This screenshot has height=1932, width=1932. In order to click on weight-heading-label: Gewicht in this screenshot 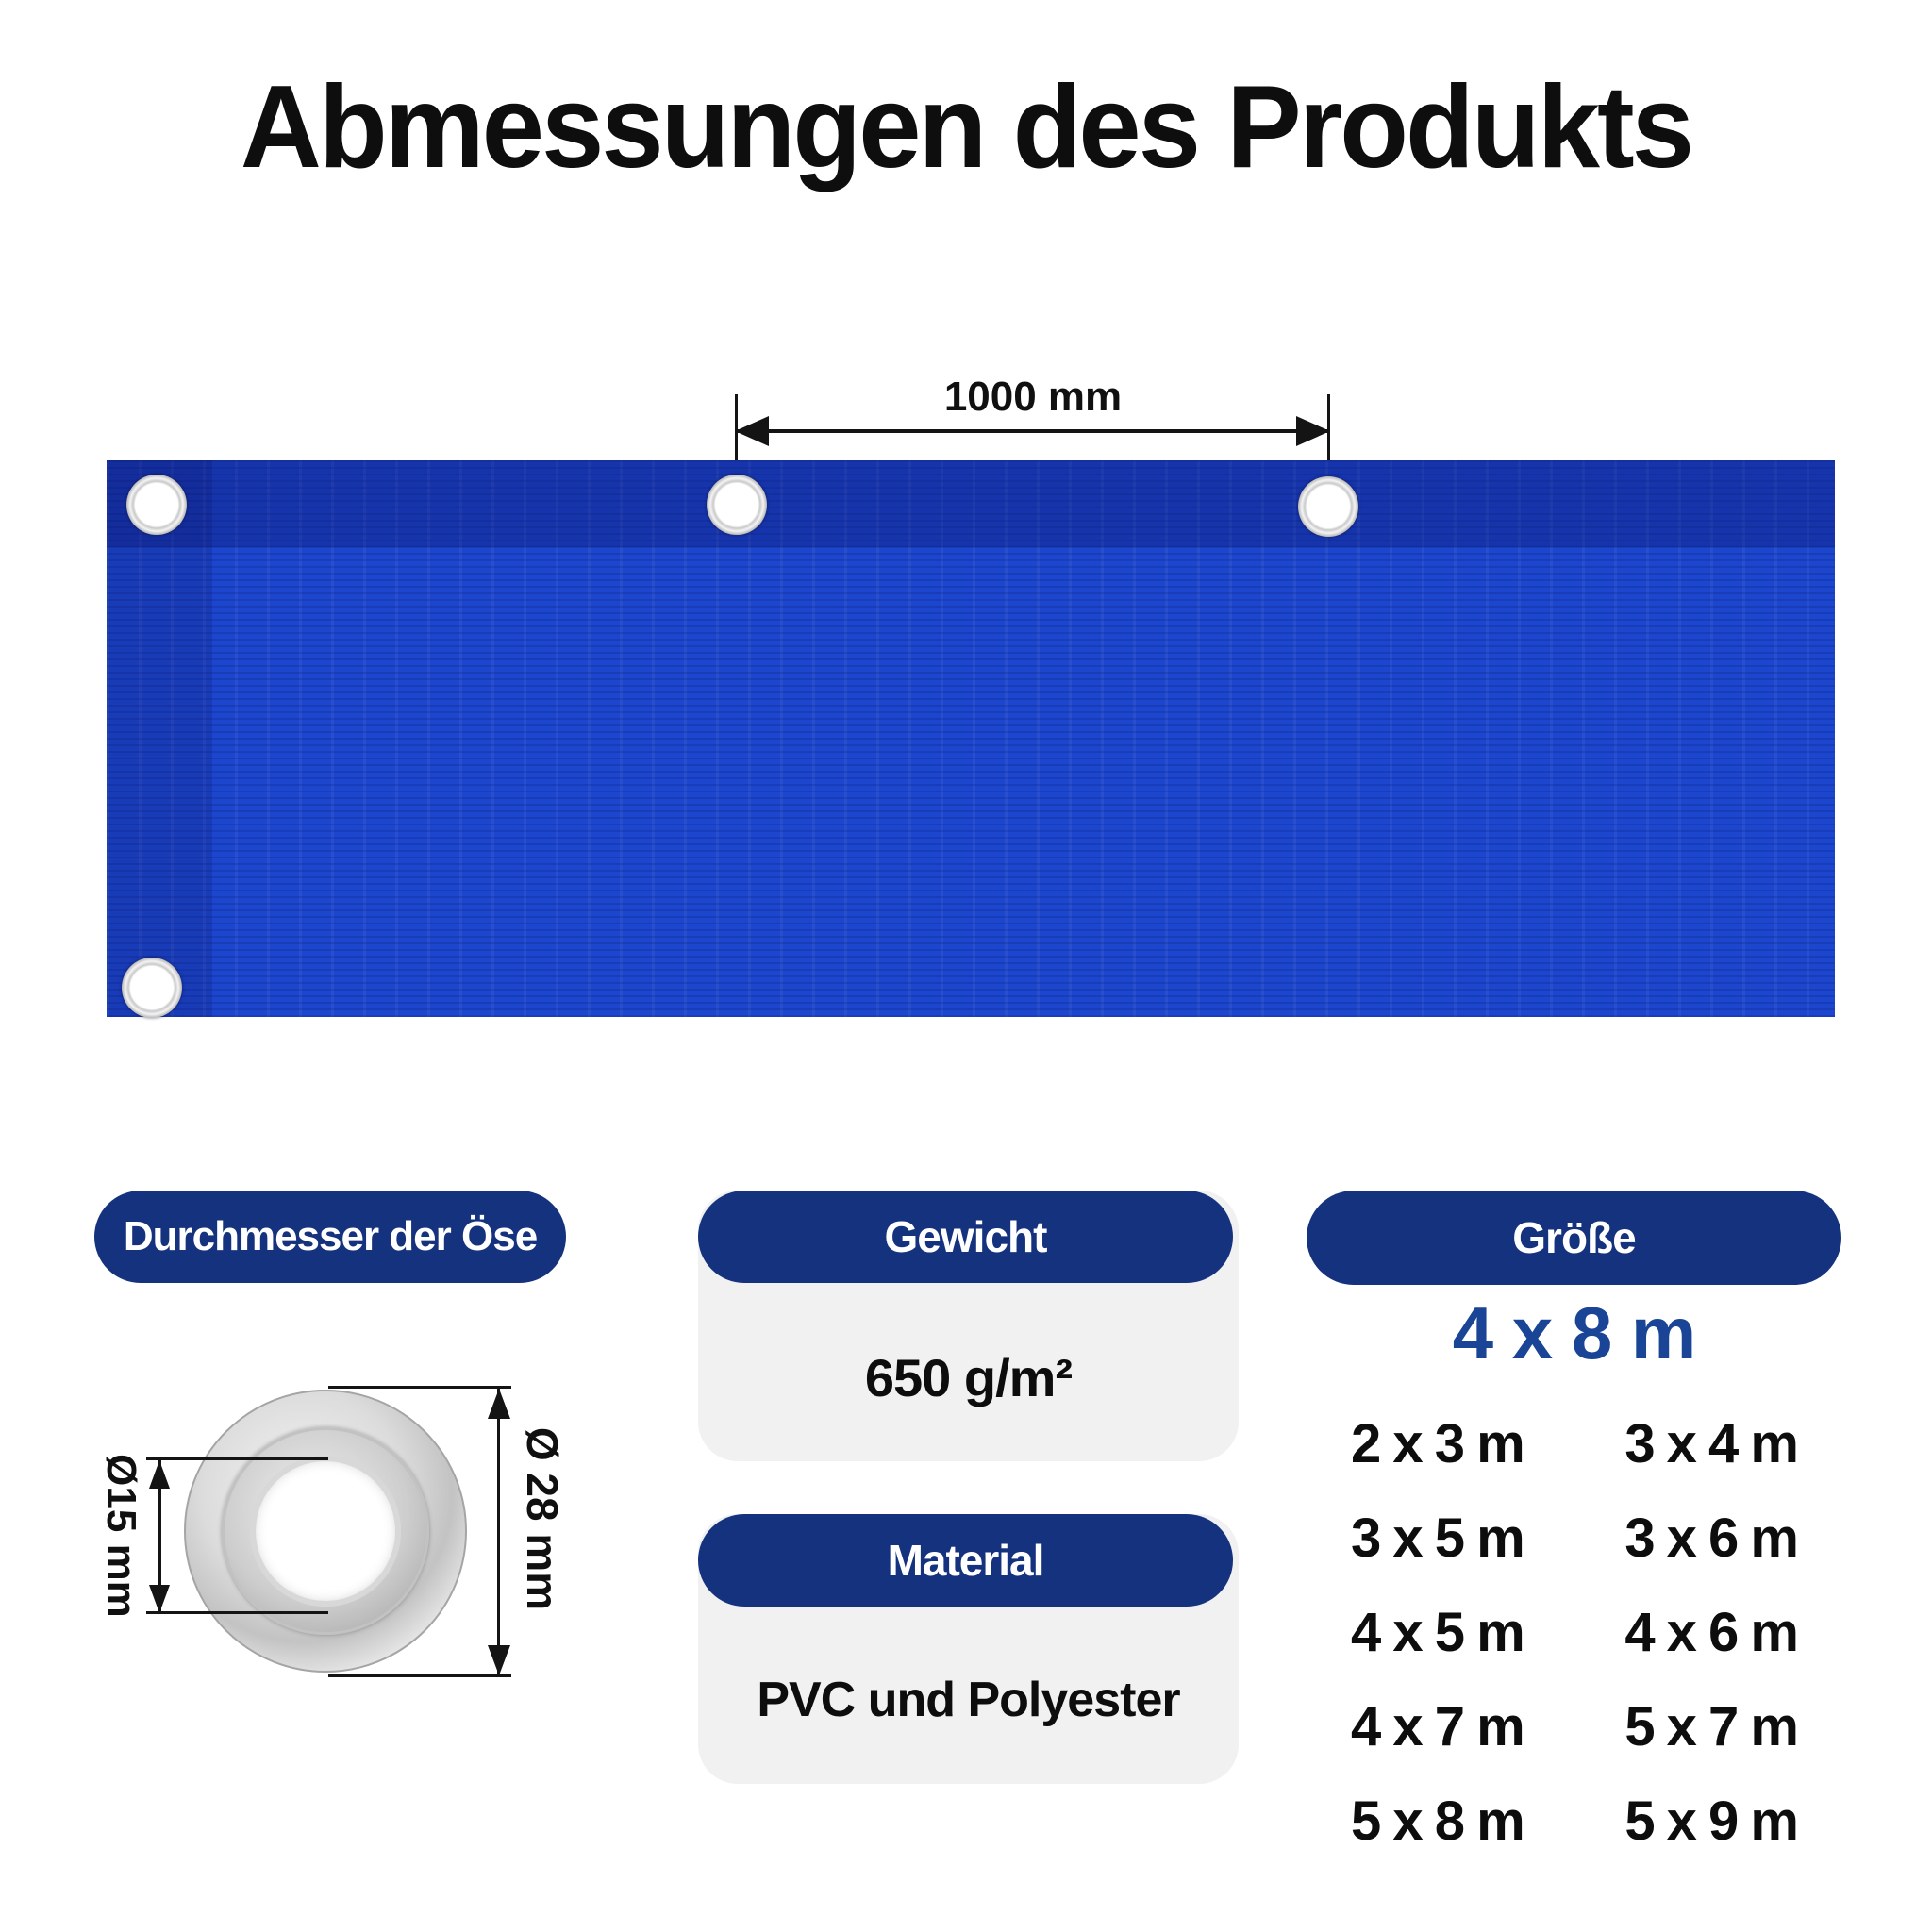, I will do `click(966, 1236)`.